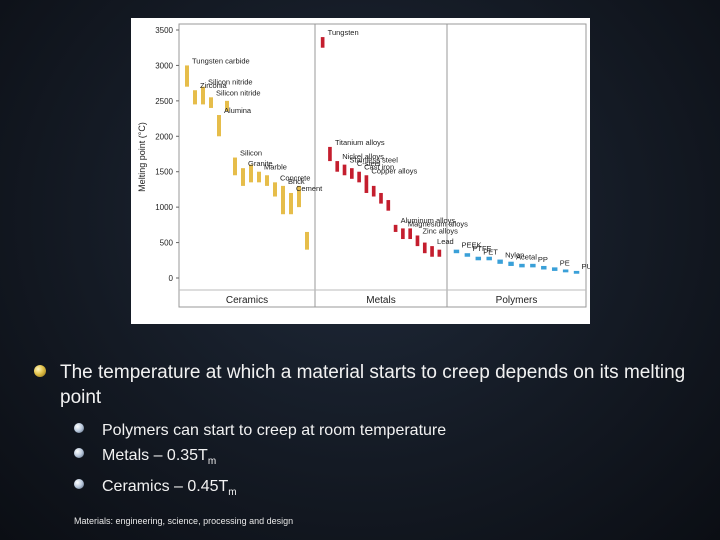 This screenshot has width=720, height=540. I want to click on annotation-label: Nickel alloys, so click(363, 156).